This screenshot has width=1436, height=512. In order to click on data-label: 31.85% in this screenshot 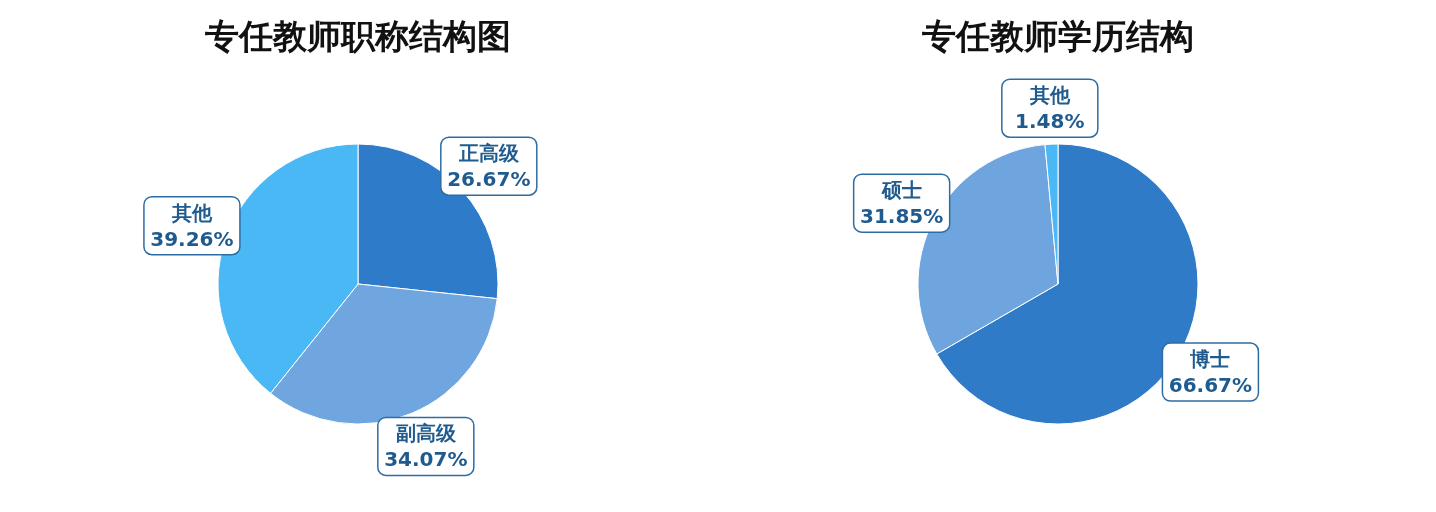, I will do `click(902, 216)`.